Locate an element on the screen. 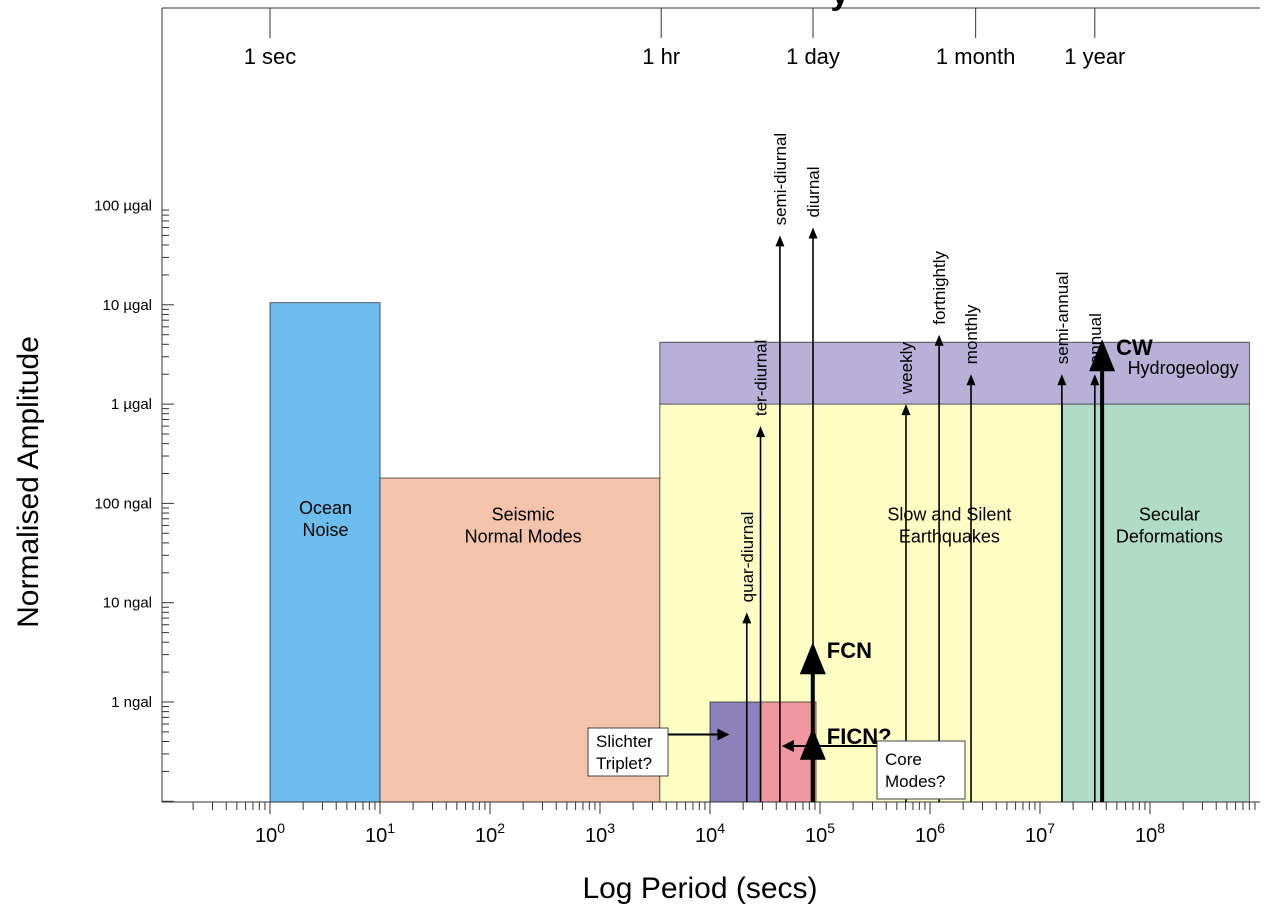 This screenshot has width=1271, height=915. title-fragment: y is located at coordinates (840, 6).